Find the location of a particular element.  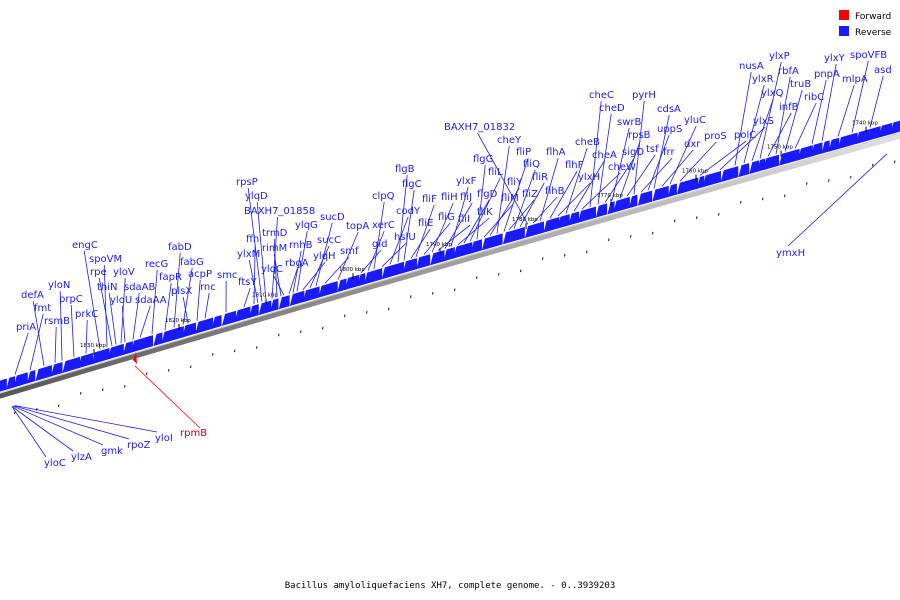

gene-label: spoVM is located at coordinates (105, 259).